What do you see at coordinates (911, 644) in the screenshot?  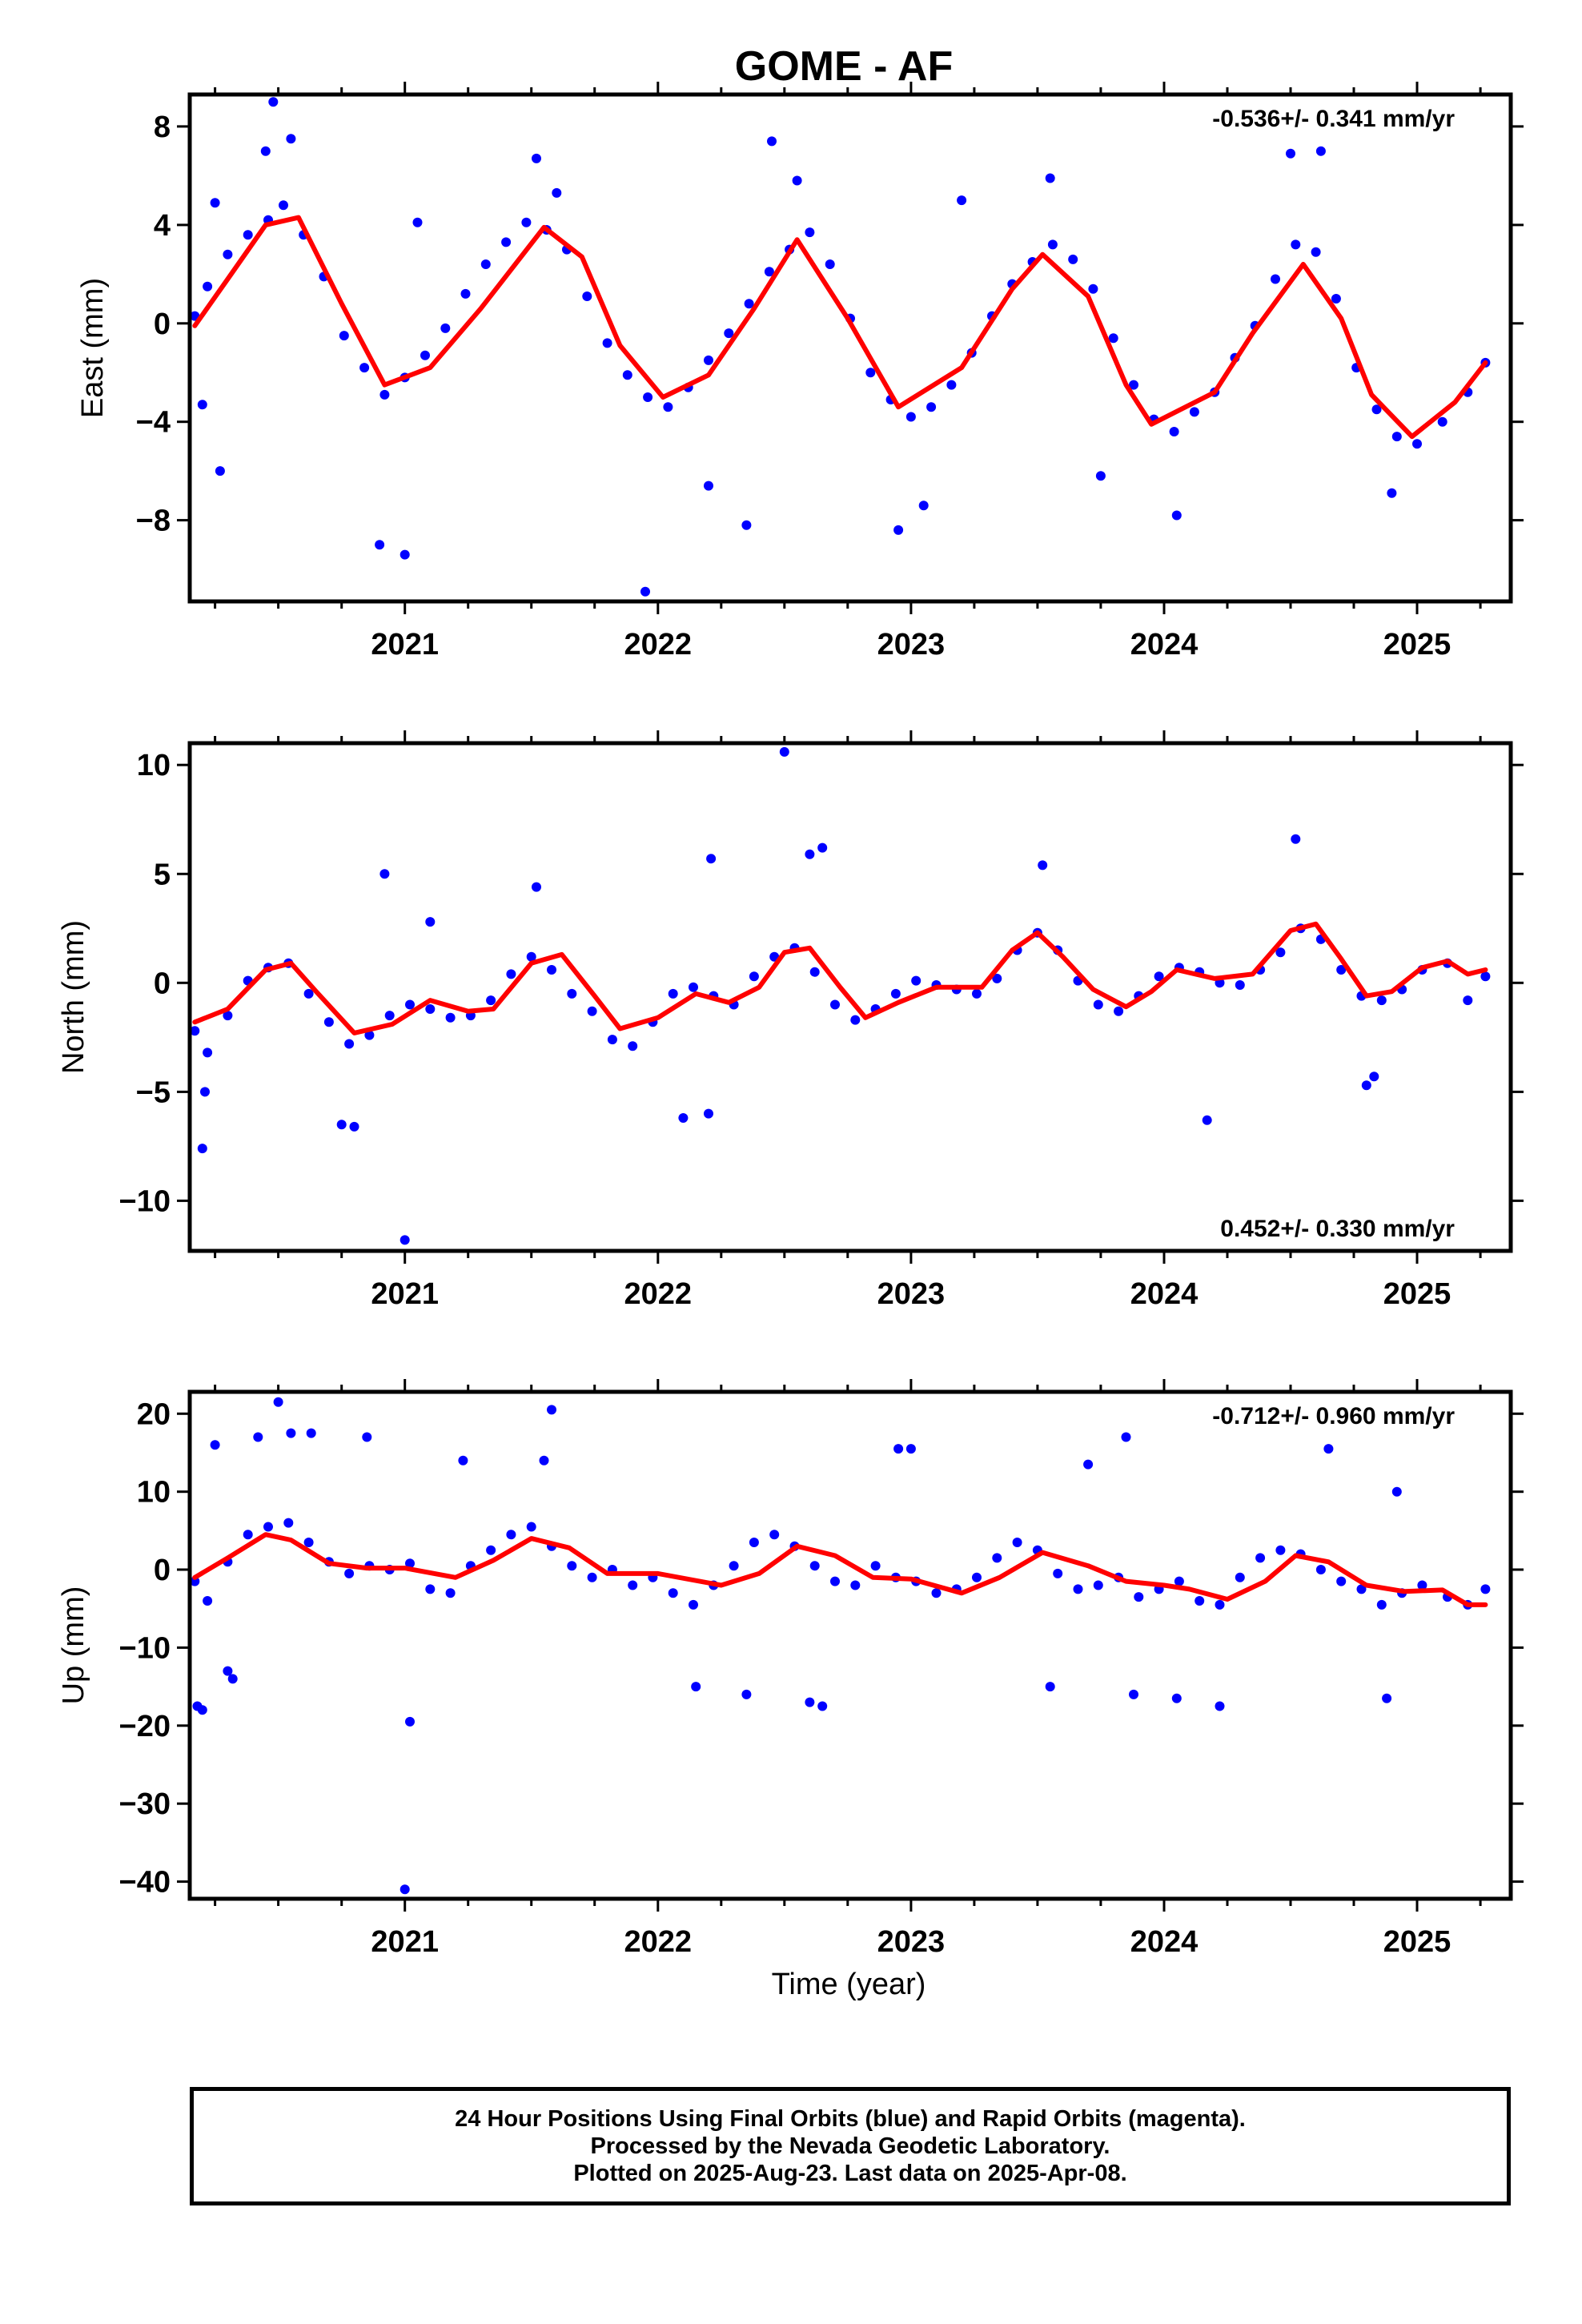 I see `east-x-tick-label: 2023` at bounding box center [911, 644].